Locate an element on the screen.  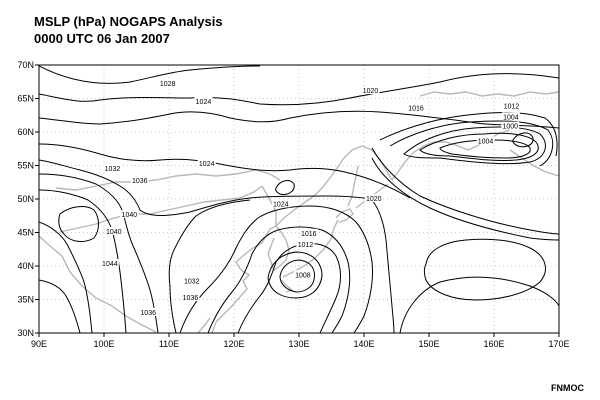
lat-tick-label: 45N is located at coordinates (25, 233).